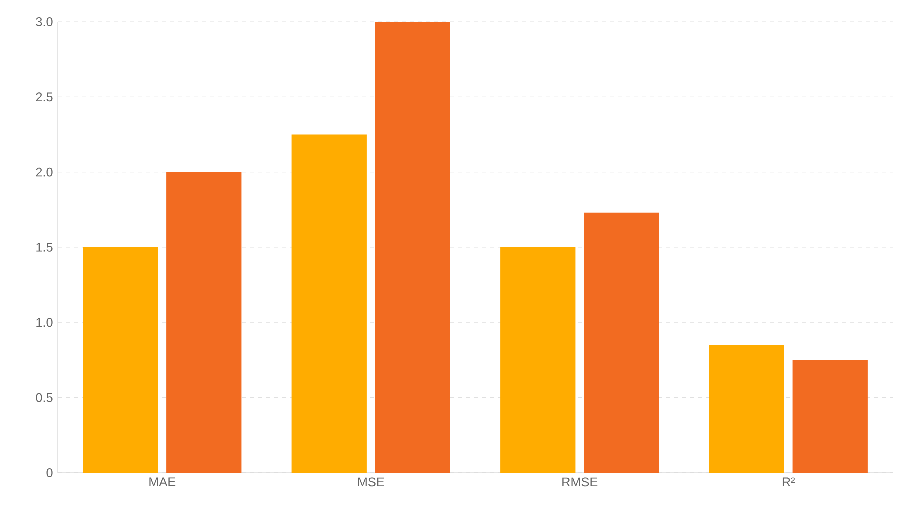 The height and width of the screenshot is (513, 897). Describe the element at coordinates (44, 172) in the screenshot. I see `y-tick-label: 2.0` at that location.